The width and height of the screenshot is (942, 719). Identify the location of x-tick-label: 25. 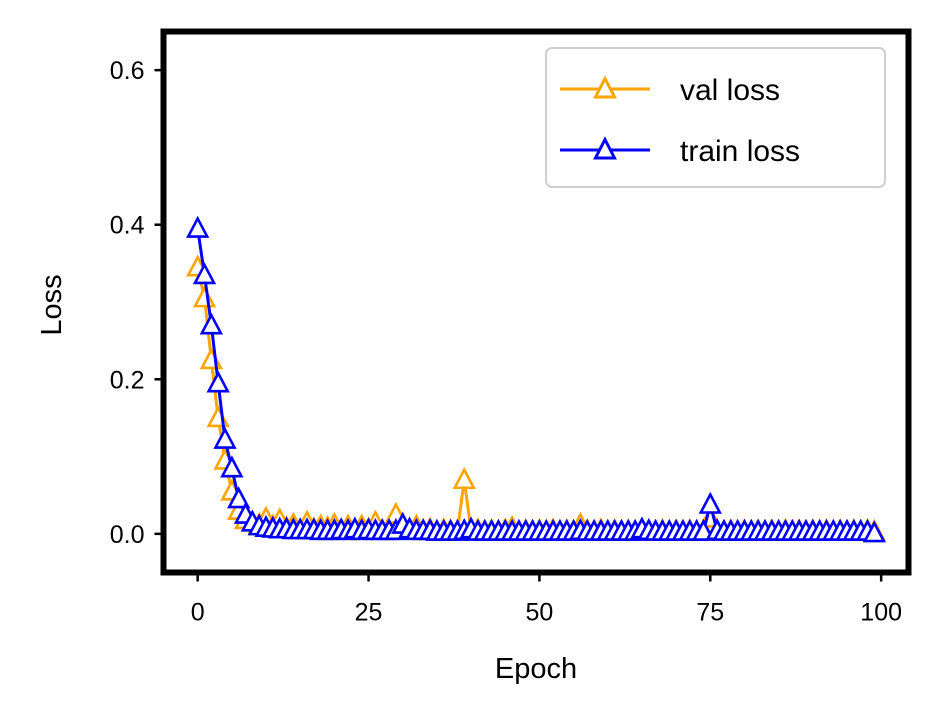
(369, 613).